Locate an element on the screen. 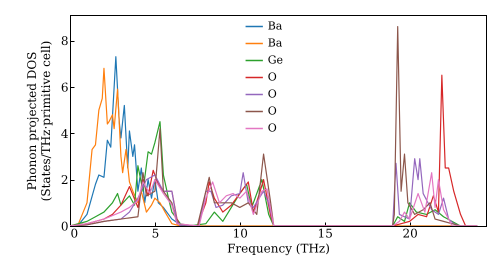  x-tick-label: 0 is located at coordinates (74, 233).